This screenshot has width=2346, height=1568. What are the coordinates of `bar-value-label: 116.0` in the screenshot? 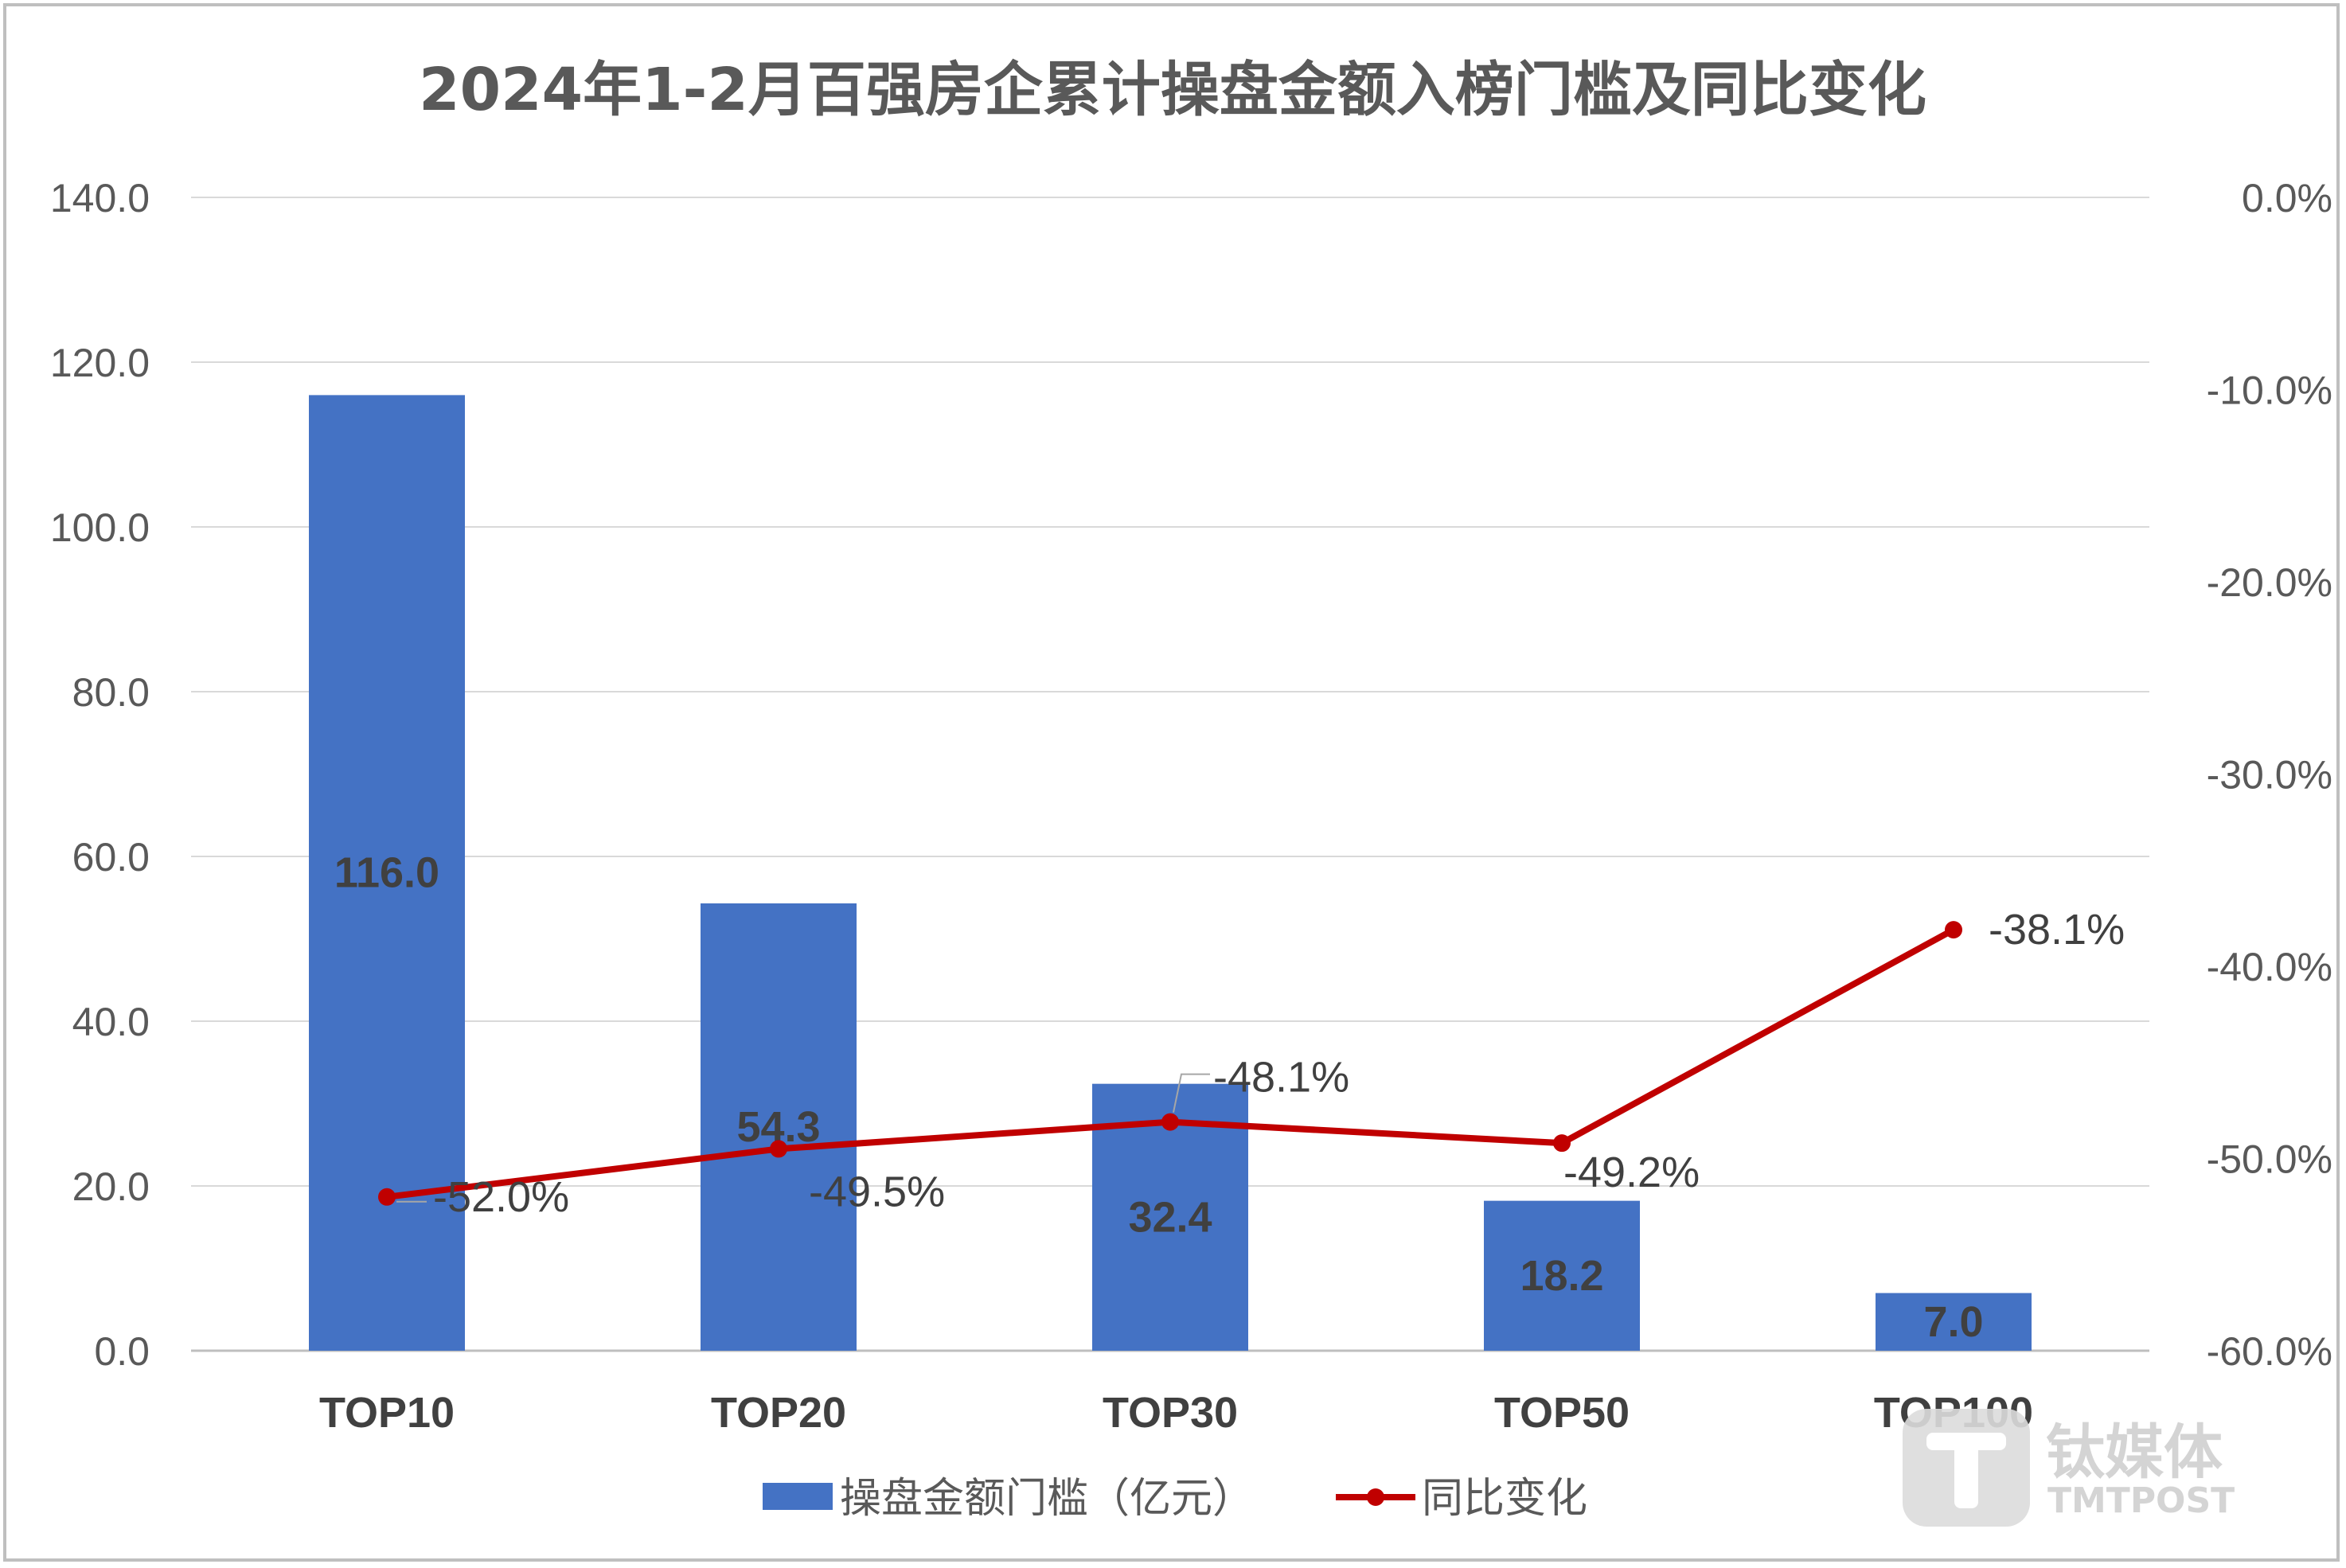 It's located at (386, 873).